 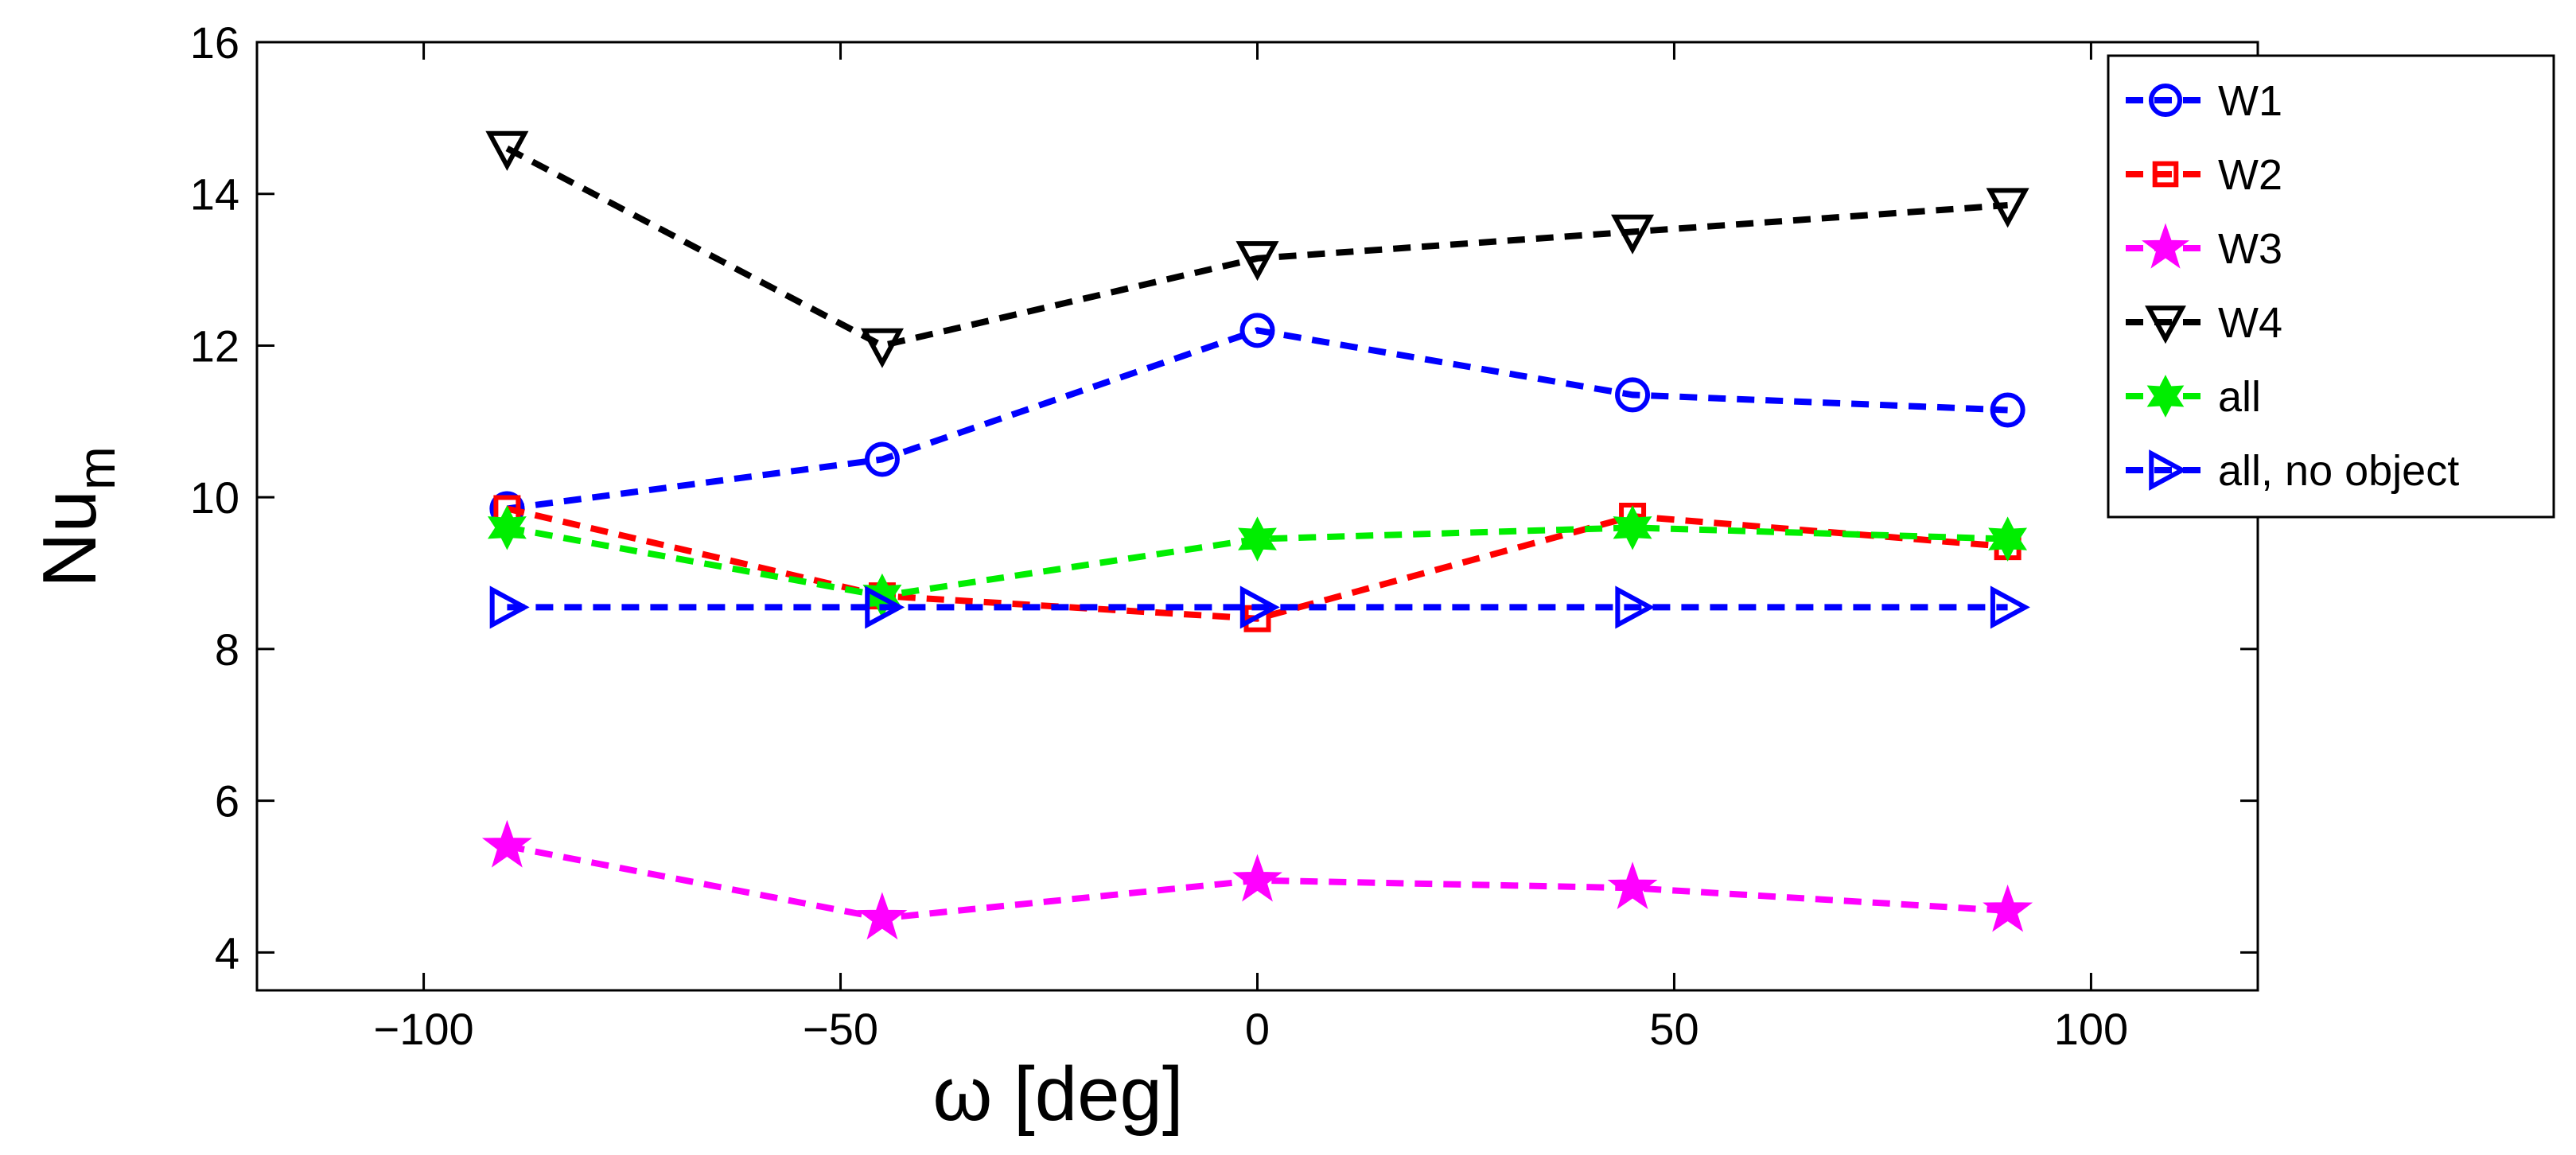 What do you see at coordinates (840, 1029) in the screenshot?
I see `x-tick-label: −50` at bounding box center [840, 1029].